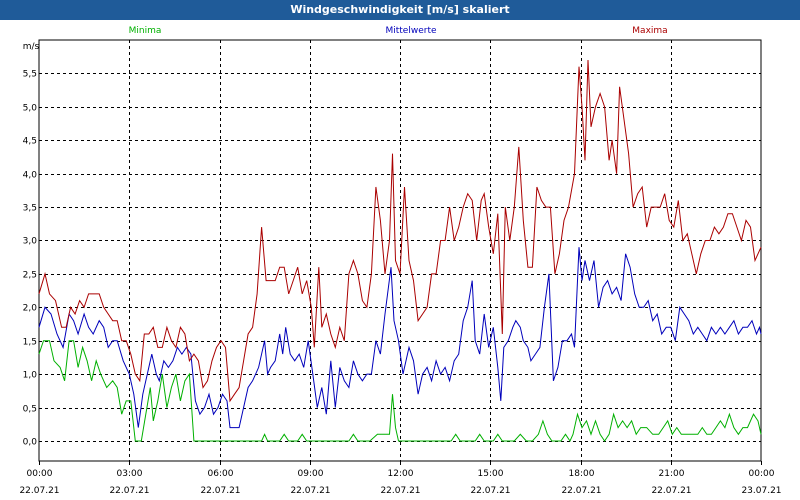  What do you see at coordinates (130, 474) in the screenshot?
I see `x-tick-label-time: 03:00` at bounding box center [130, 474].